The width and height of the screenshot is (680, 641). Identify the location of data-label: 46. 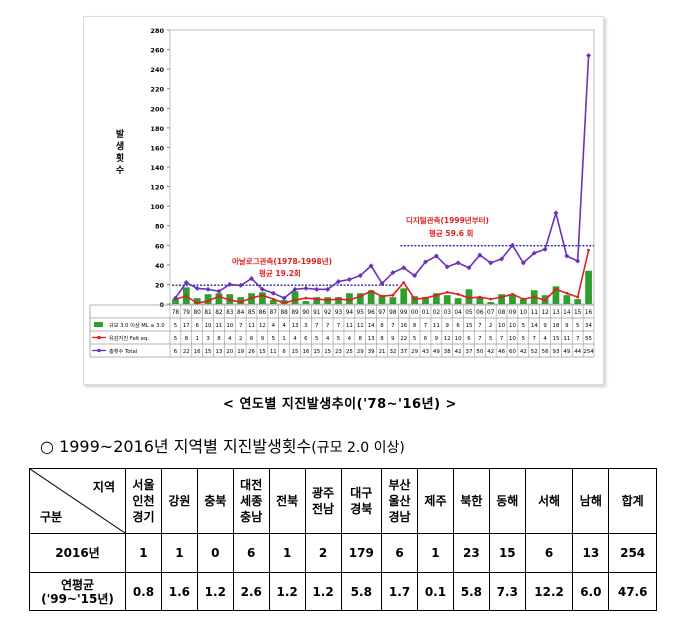
(501, 352).